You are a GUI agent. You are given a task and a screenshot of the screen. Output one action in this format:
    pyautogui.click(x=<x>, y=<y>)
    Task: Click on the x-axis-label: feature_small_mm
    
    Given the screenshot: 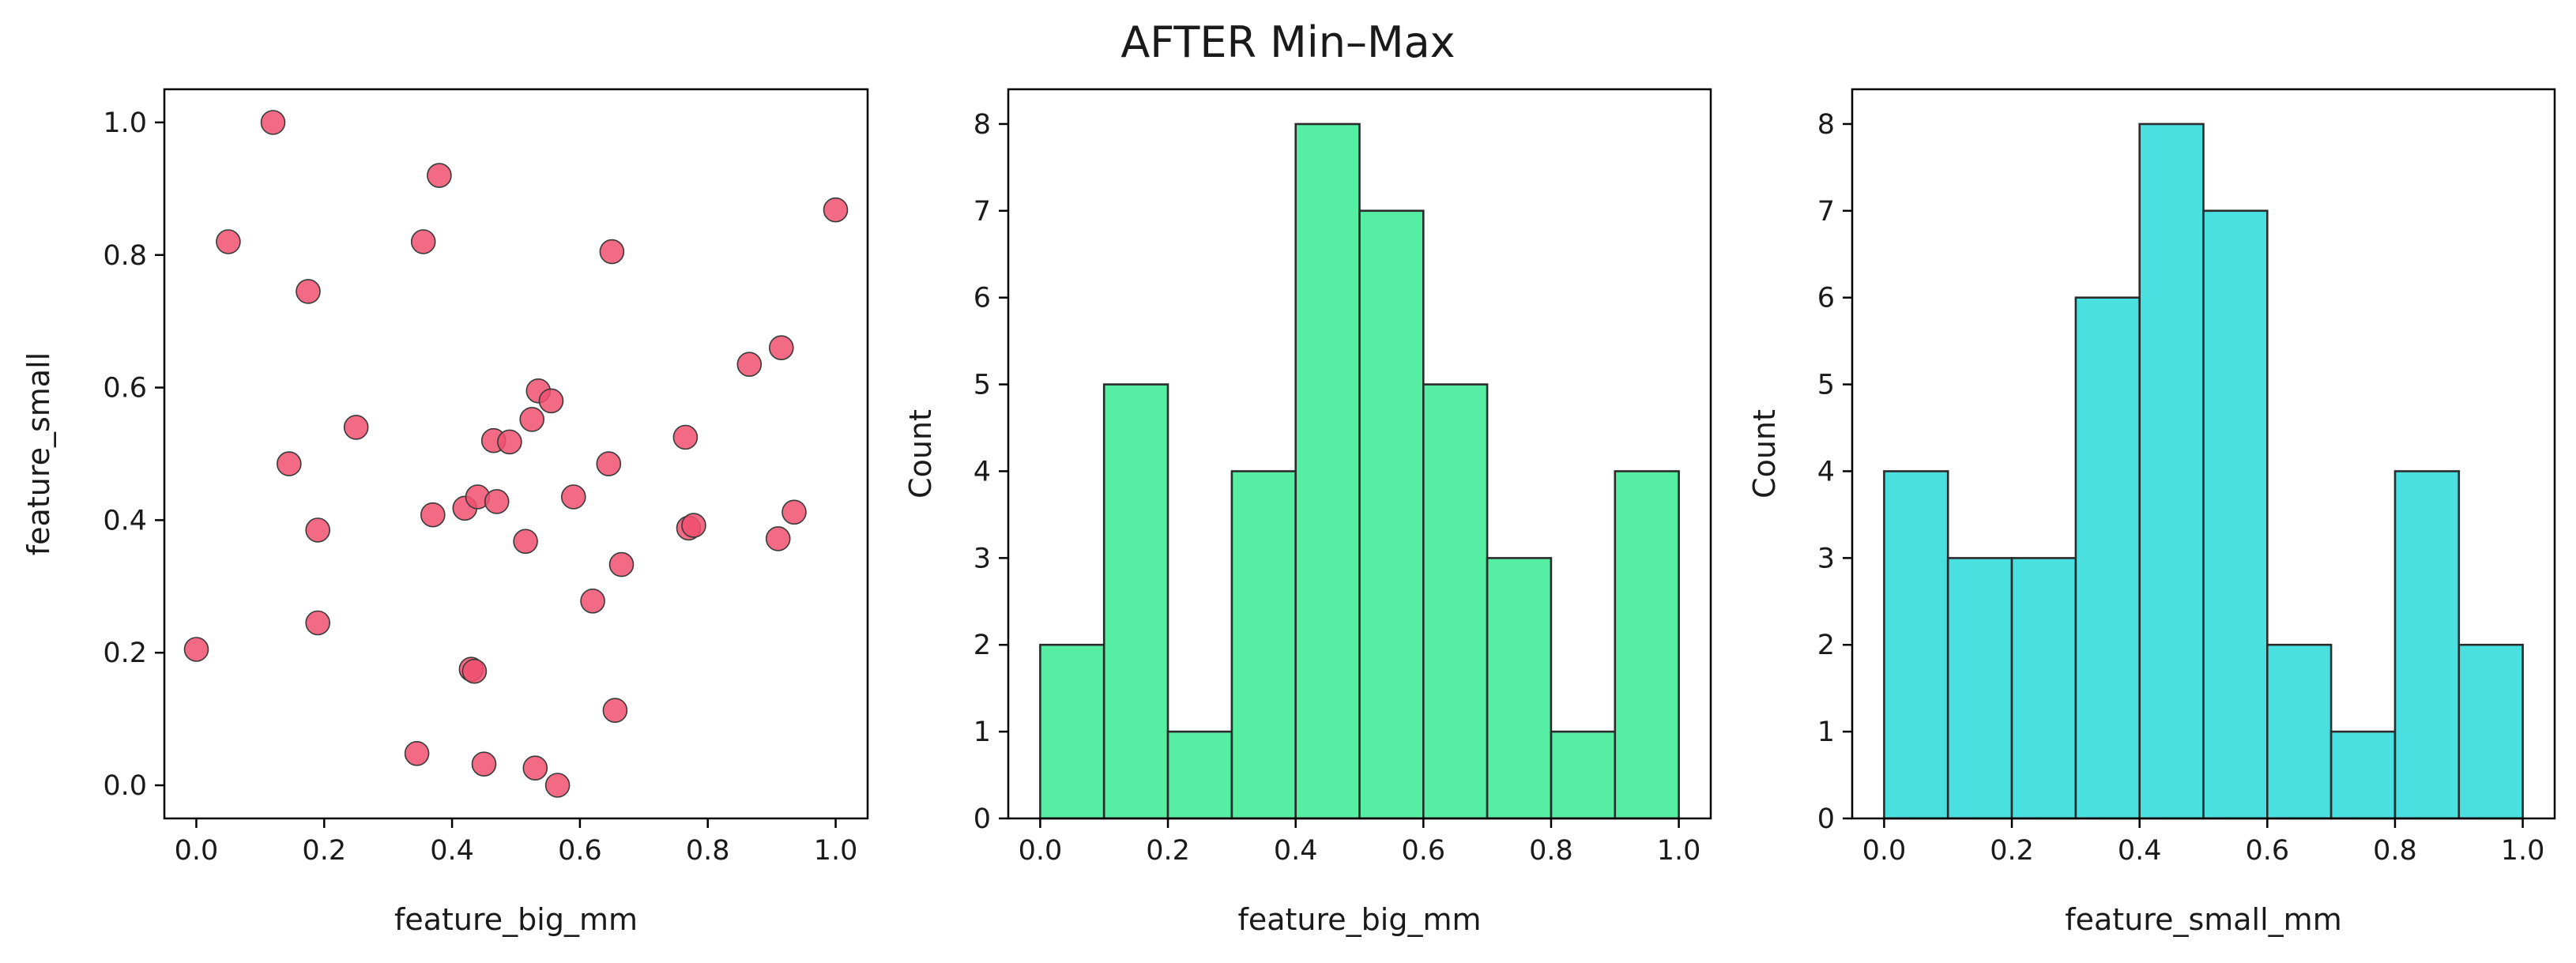 What is the action you would take?
    pyautogui.click(x=2203, y=920)
    